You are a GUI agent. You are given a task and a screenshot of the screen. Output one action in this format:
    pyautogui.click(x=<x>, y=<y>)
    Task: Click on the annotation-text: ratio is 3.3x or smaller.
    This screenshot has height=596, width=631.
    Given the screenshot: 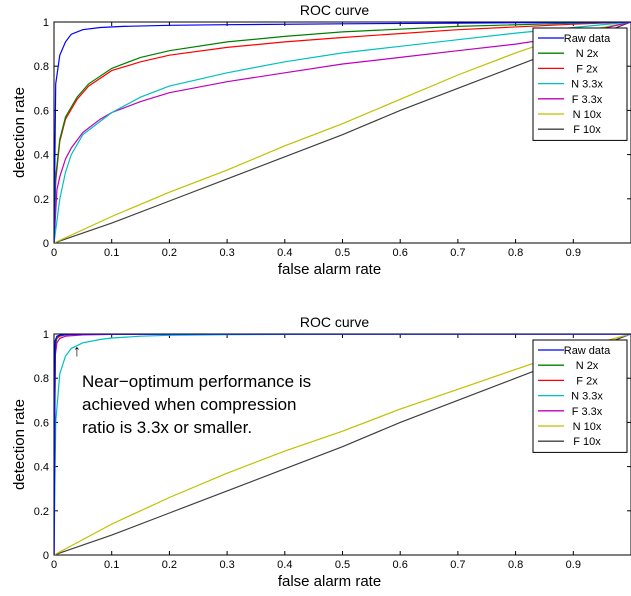 What is the action you would take?
    pyautogui.click(x=167, y=427)
    